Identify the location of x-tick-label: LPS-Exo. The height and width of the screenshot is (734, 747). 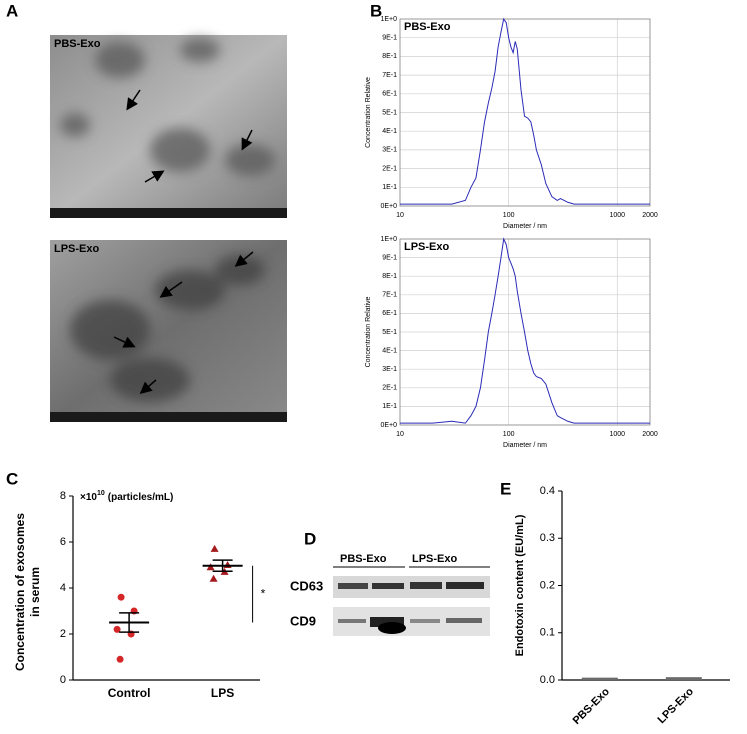
(676, 705).